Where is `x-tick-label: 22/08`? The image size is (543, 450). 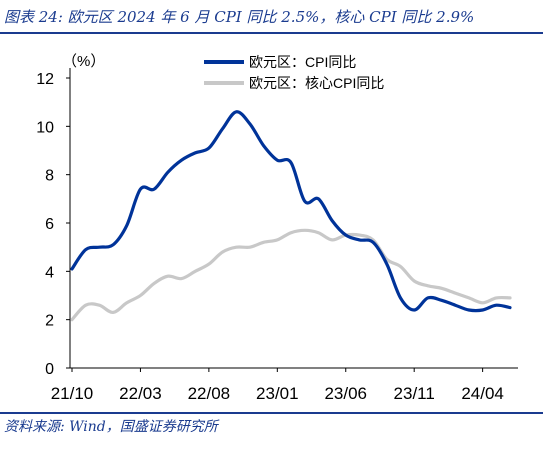
x-tick-label: 22/08 is located at coordinates (209, 393).